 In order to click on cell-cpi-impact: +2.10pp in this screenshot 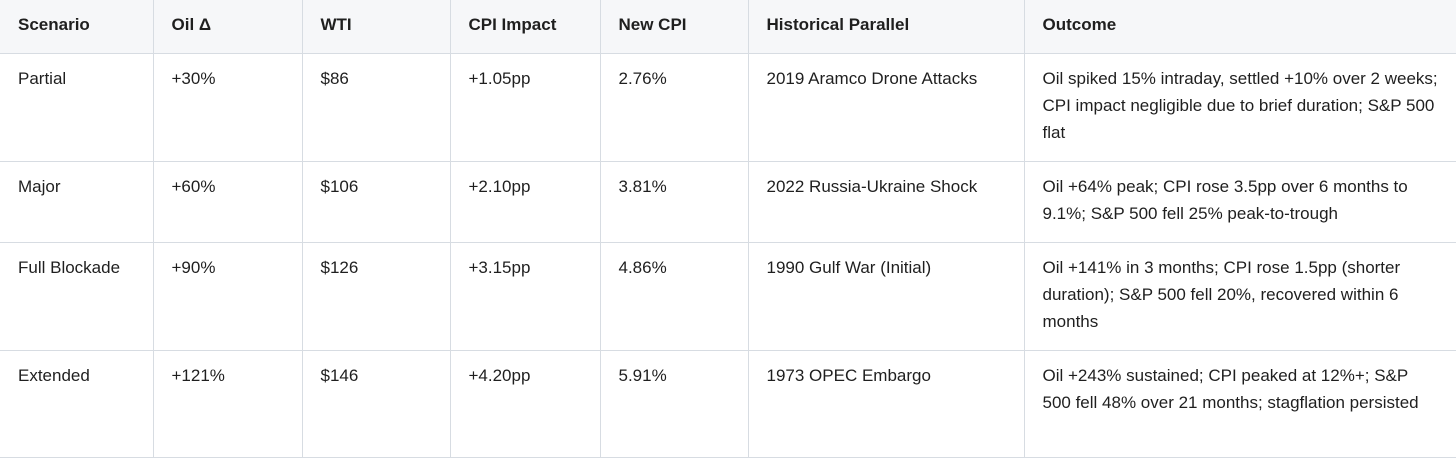, I will do `click(525, 202)`.